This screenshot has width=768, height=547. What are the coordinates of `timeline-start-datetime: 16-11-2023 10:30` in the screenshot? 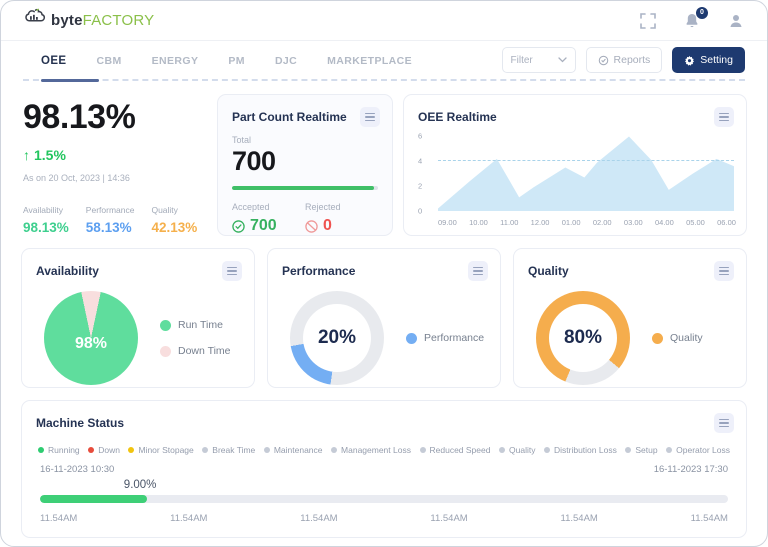 It's located at (77, 469).